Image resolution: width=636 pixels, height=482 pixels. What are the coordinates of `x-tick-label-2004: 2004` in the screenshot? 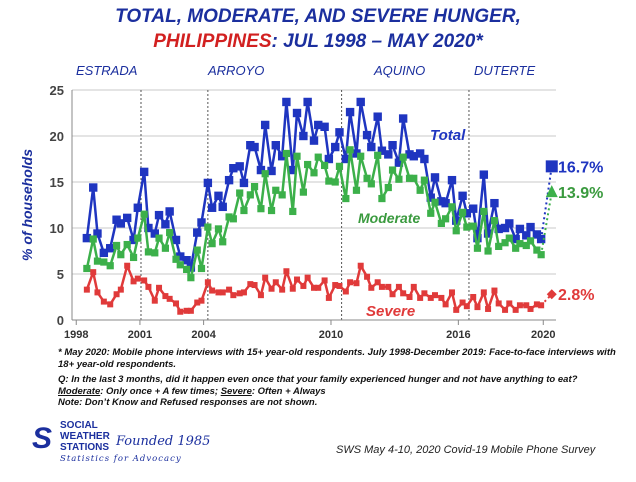 It's located at (203, 335).